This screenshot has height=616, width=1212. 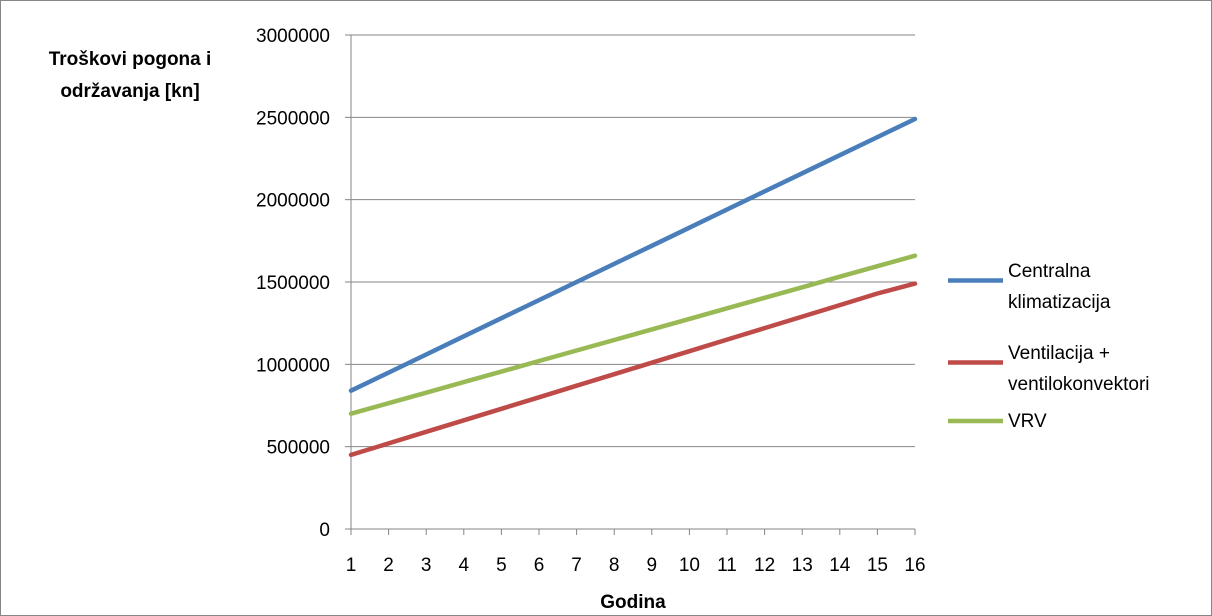 I want to click on legend-label: klimatizacija, so click(x=1059, y=302).